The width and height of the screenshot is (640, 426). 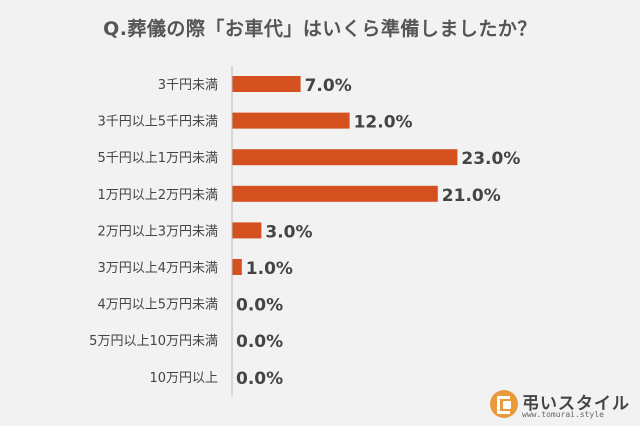 What do you see at coordinates (383, 123) in the screenshot?
I see `value-label: 12.0%` at bounding box center [383, 123].